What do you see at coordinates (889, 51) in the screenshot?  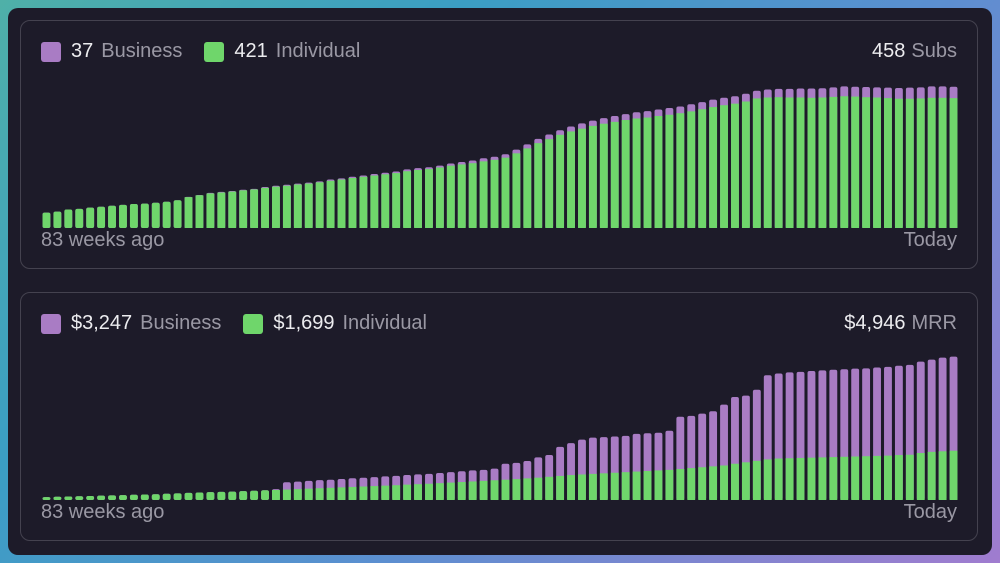 I see `subs-total-value: 458` at bounding box center [889, 51].